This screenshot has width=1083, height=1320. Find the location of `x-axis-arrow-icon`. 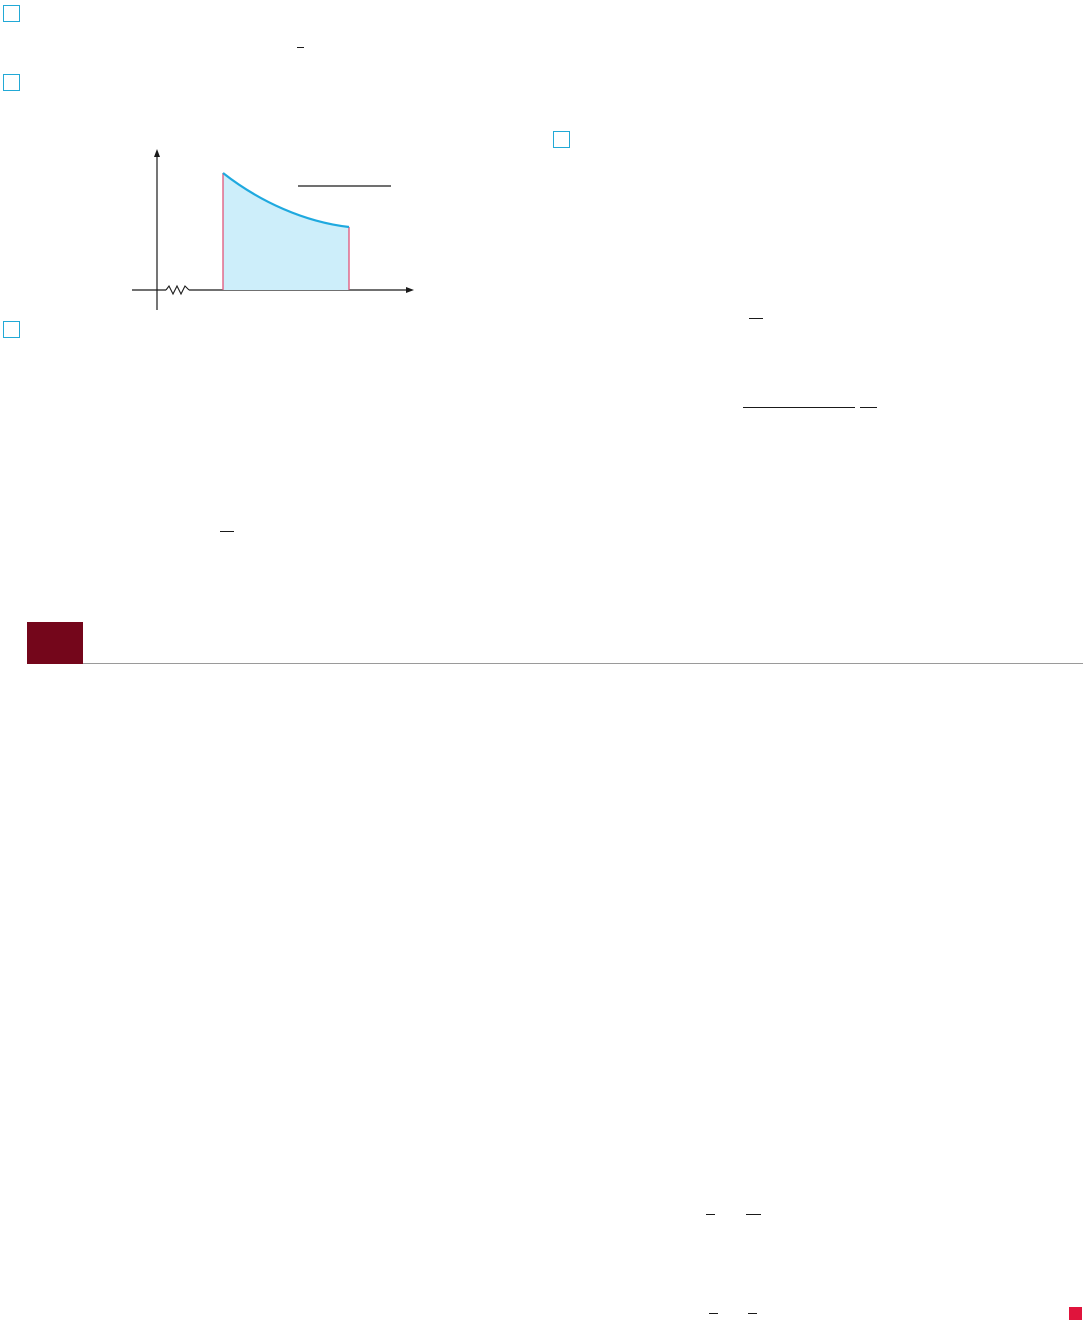

x-axis-arrow-icon is located at coordinates (410, 290).